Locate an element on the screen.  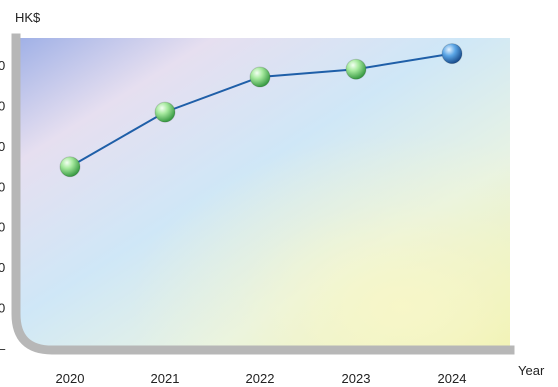
y-axis-label: HK$ is located at coordinates (28, 17).